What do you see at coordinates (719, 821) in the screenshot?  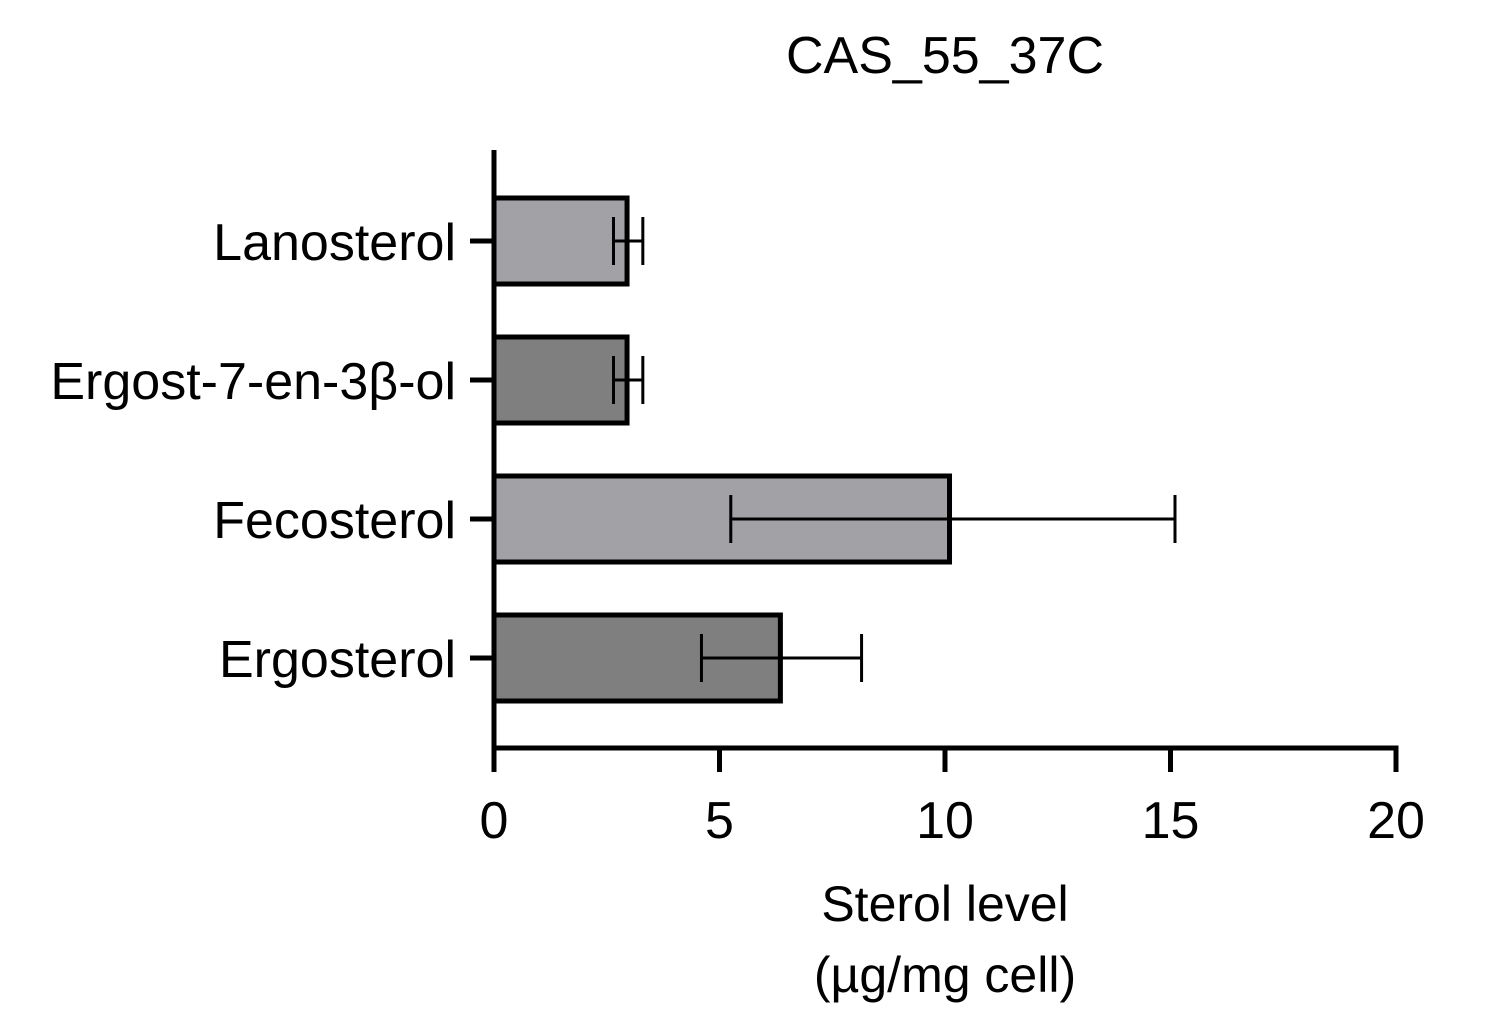 I see `x-tick-label: 5` at bounding box center [719, 821].